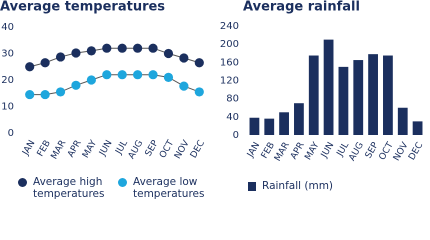  I want to click on legend-item: Average high temperatures, so click(63, 188).